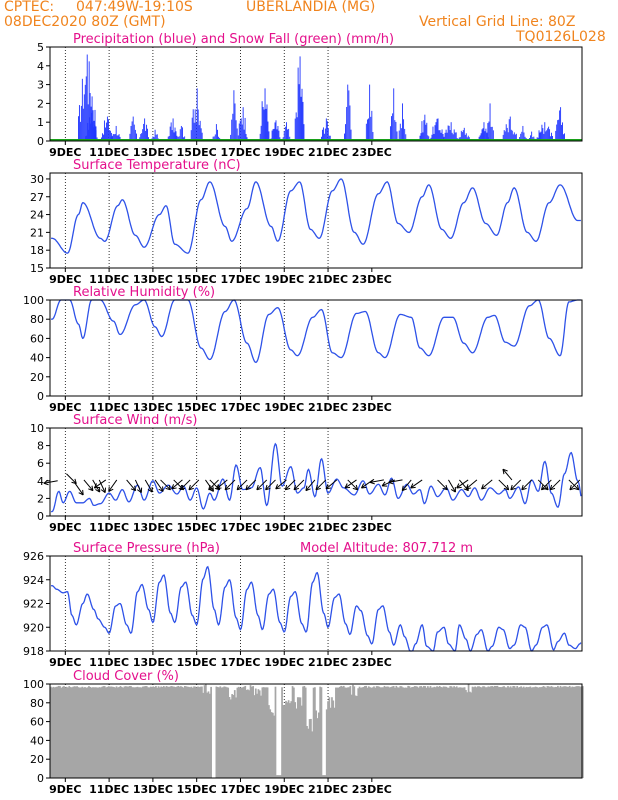 The height and width of the screenshot is (800, 618). What do you see at coordinates (40, 516) in the screenshot?
I see `y-tick-label: 0` at bounding box center [40, 516].